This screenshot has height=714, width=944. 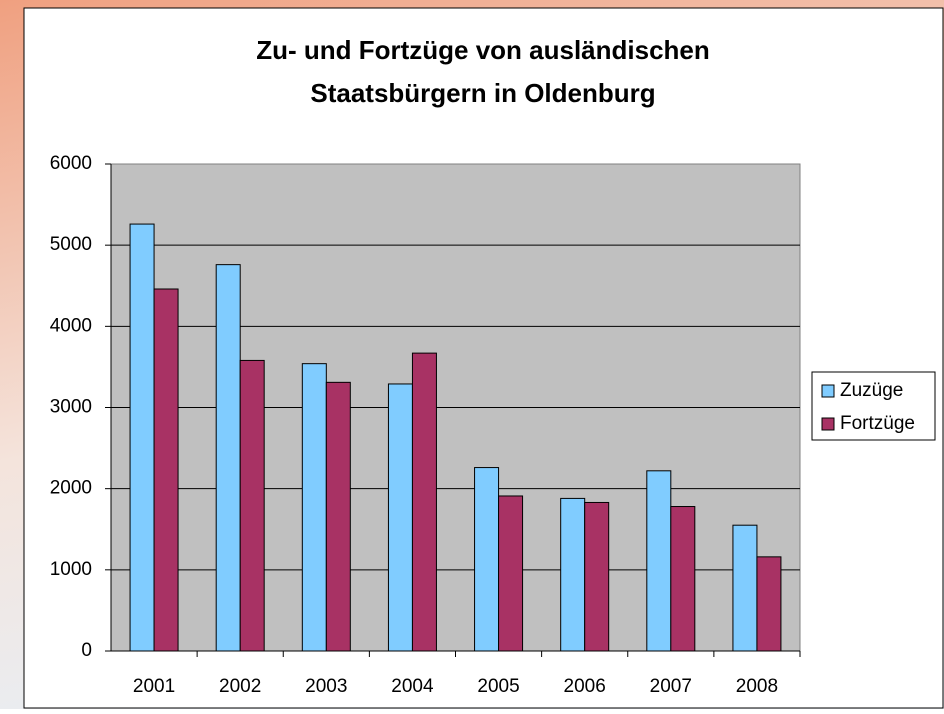 I want to click on legend, so click(x=873, y=406).